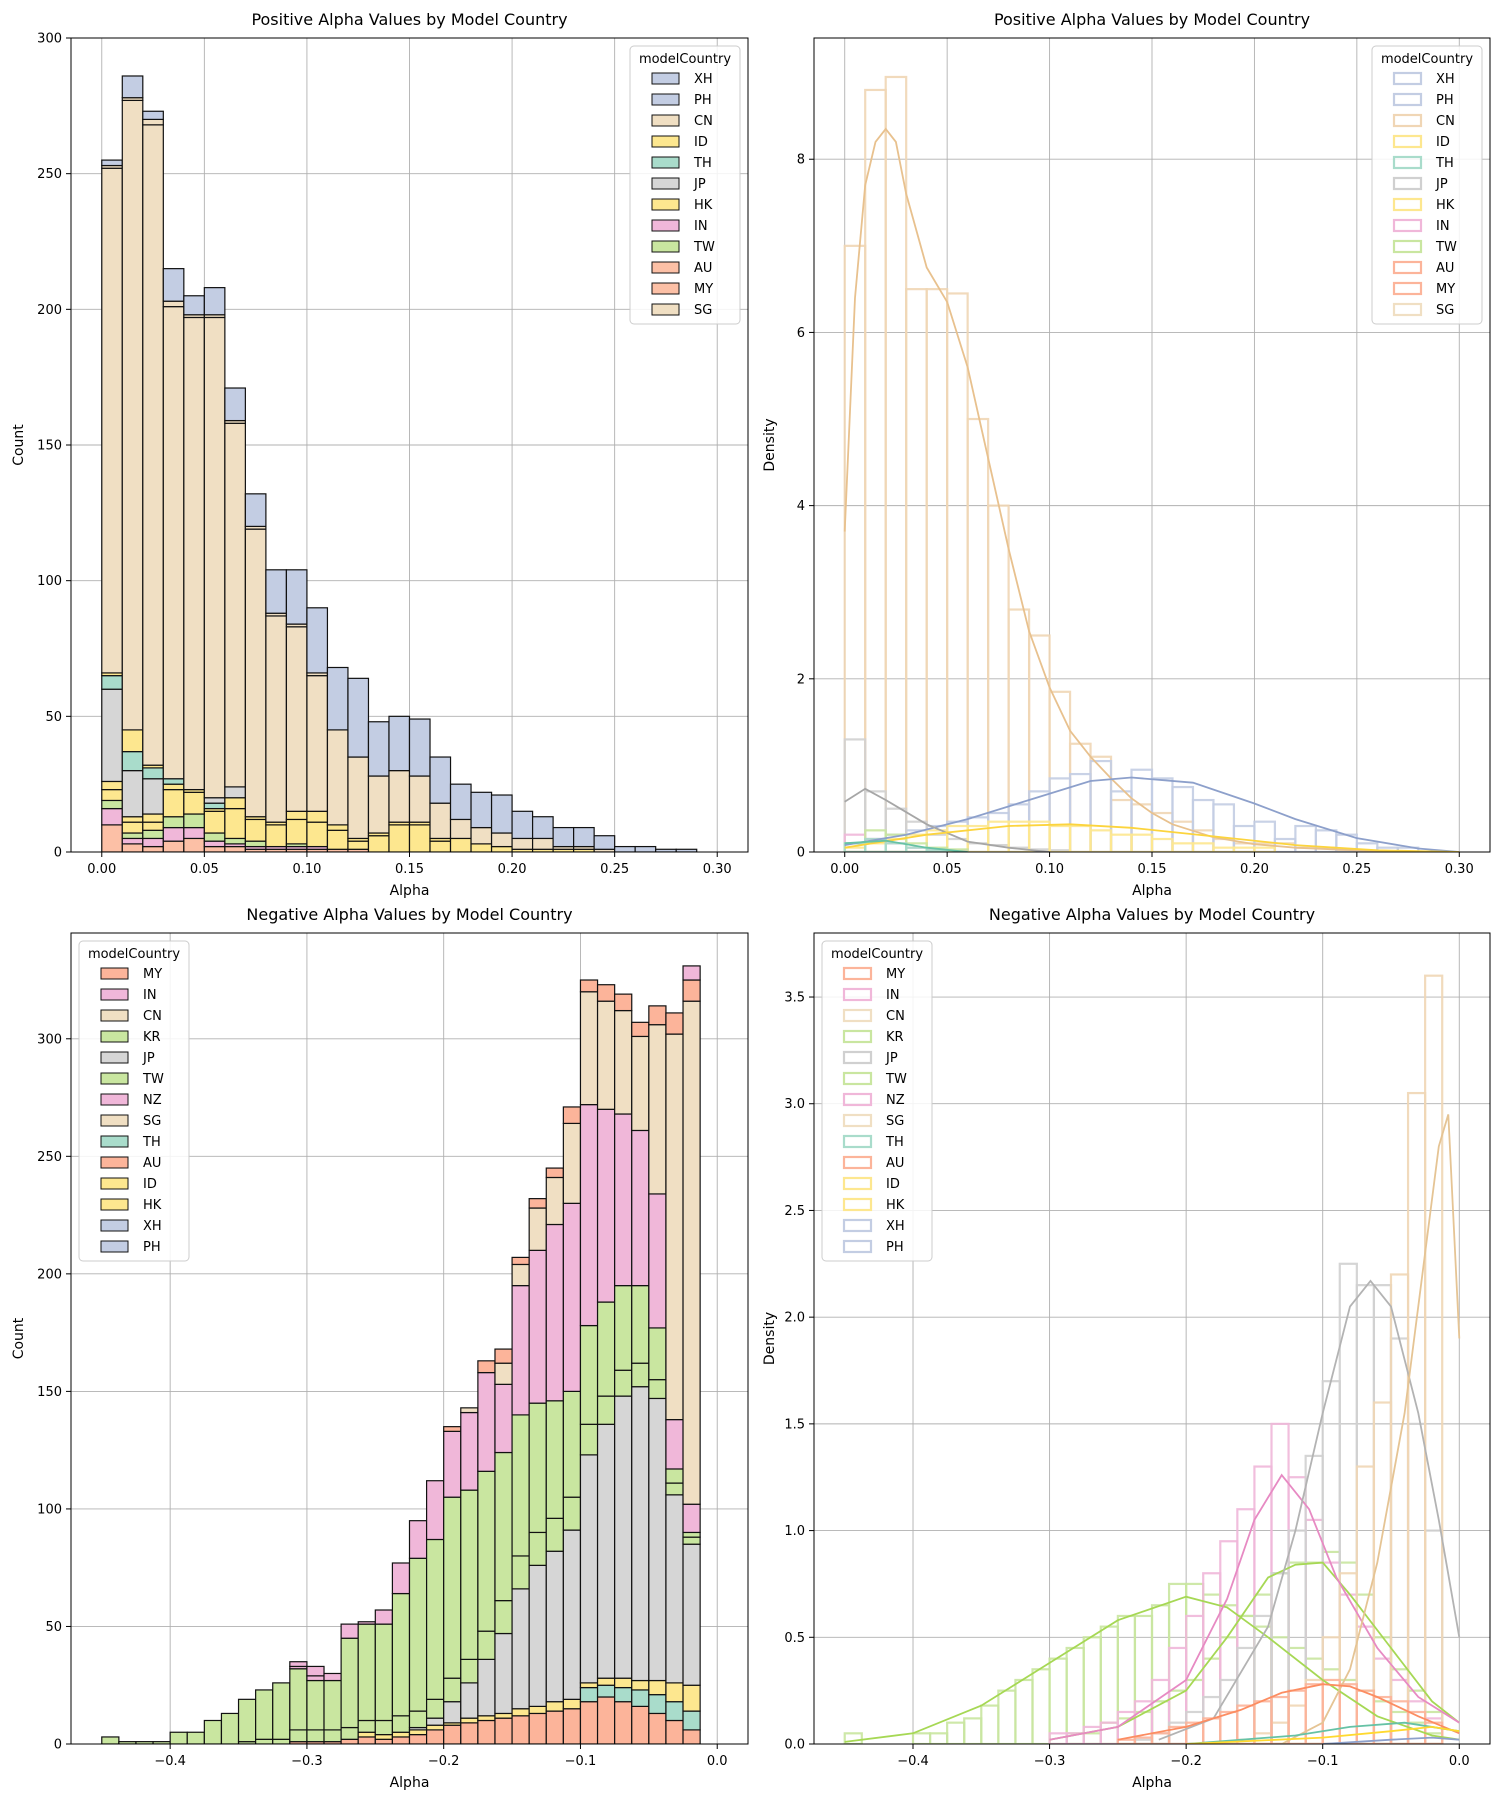 The height and width of the screenshot is (1800, 1500). Describe the element at coordinates (101, 869) in the screenshot. I see `x-tick-label: 0.00` at that location.